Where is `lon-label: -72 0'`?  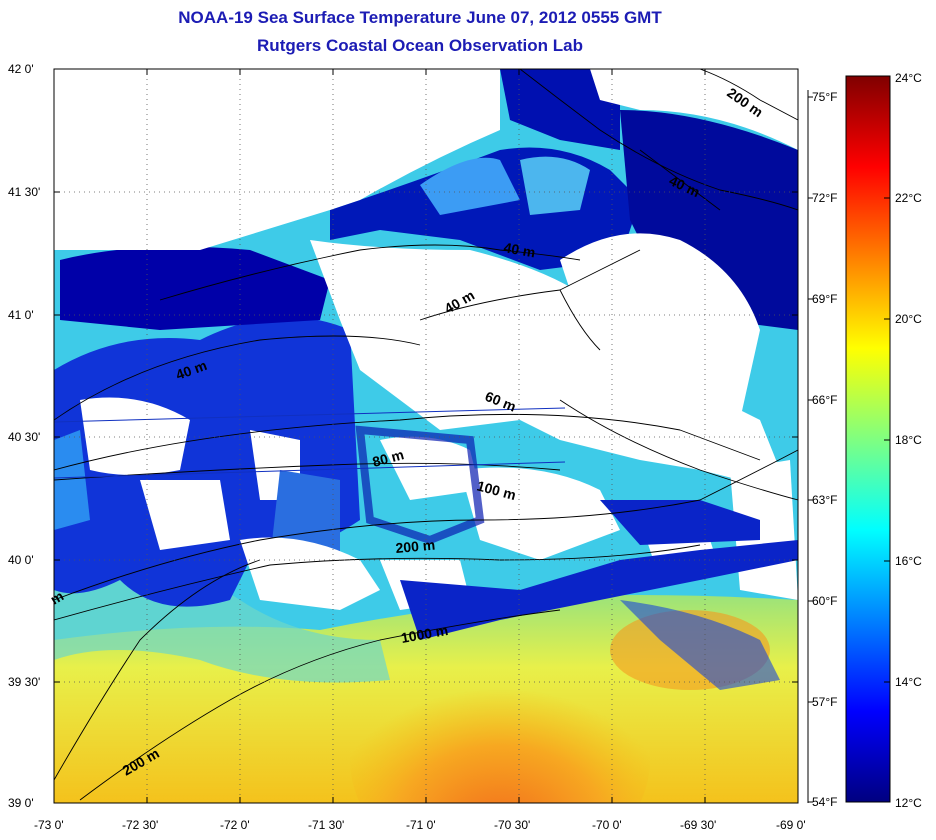
lon-label: -72 0' is located at coordinates (235, 825).